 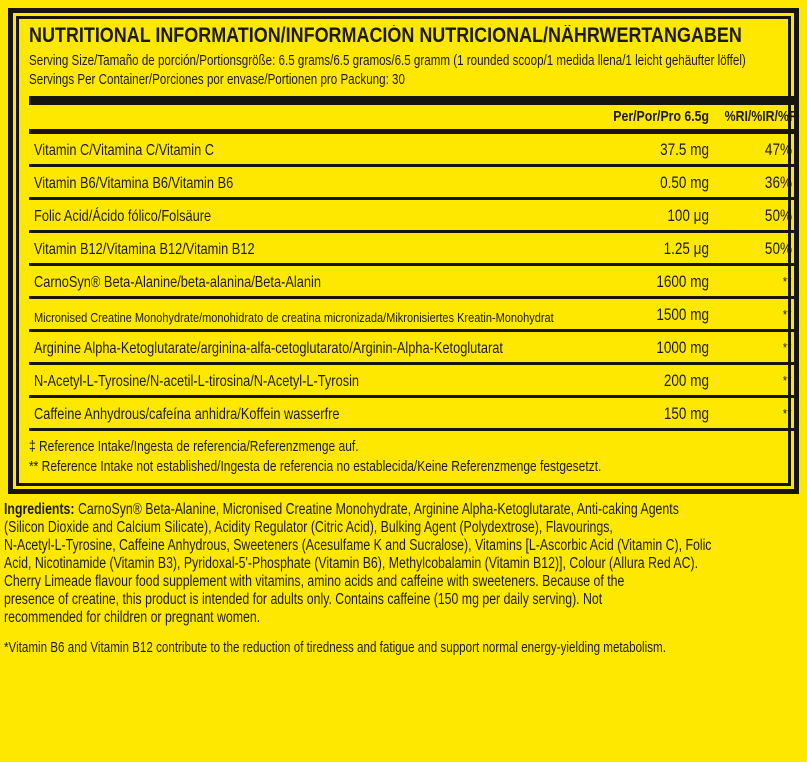 I want to click on header-amount: Per/Por/Pro 6.5g, so click(x=639, y=120).